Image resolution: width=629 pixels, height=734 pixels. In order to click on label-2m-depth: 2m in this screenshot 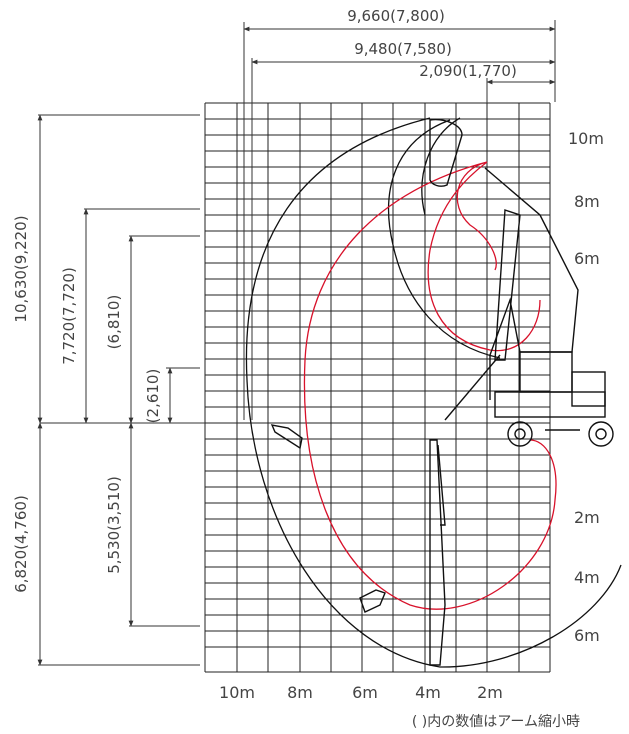, I will do `click(587, 517)`.